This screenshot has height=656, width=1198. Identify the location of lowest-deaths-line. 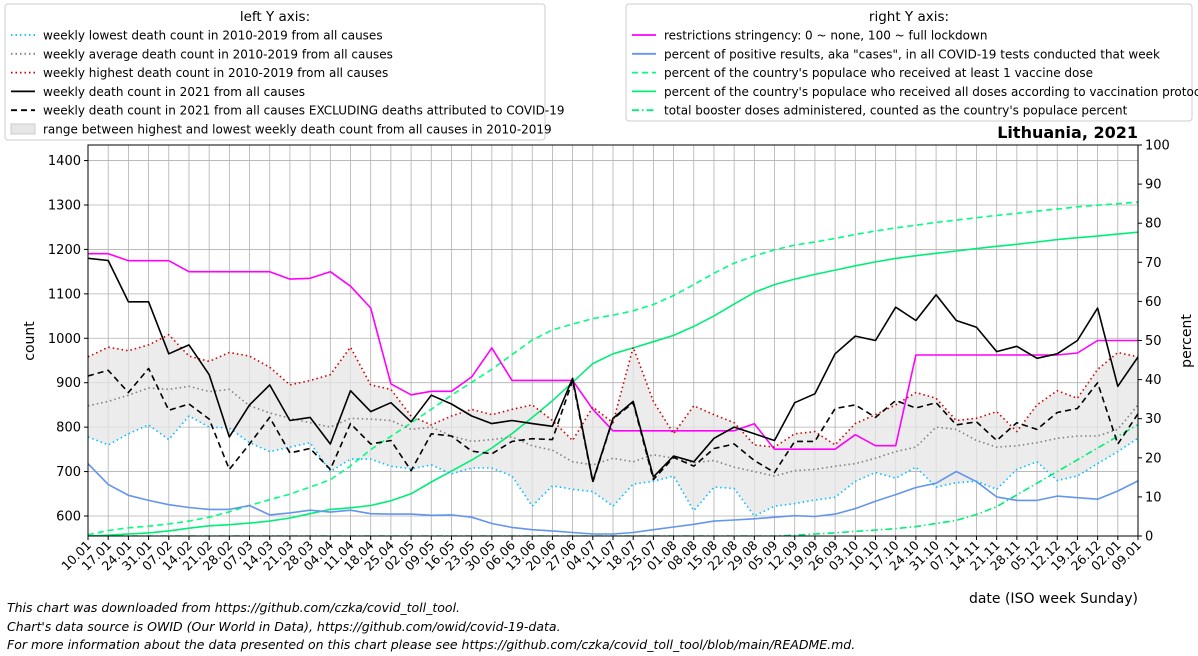
(613, 466).